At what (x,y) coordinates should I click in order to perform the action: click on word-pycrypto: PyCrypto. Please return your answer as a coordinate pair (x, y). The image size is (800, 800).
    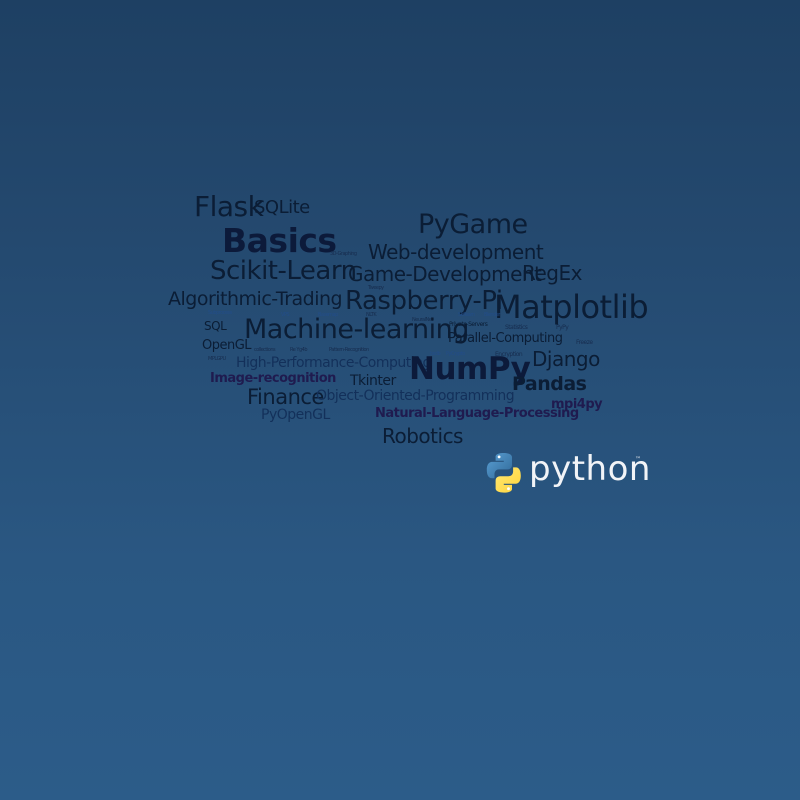
    Looking at the image, I should click on (455, 354).